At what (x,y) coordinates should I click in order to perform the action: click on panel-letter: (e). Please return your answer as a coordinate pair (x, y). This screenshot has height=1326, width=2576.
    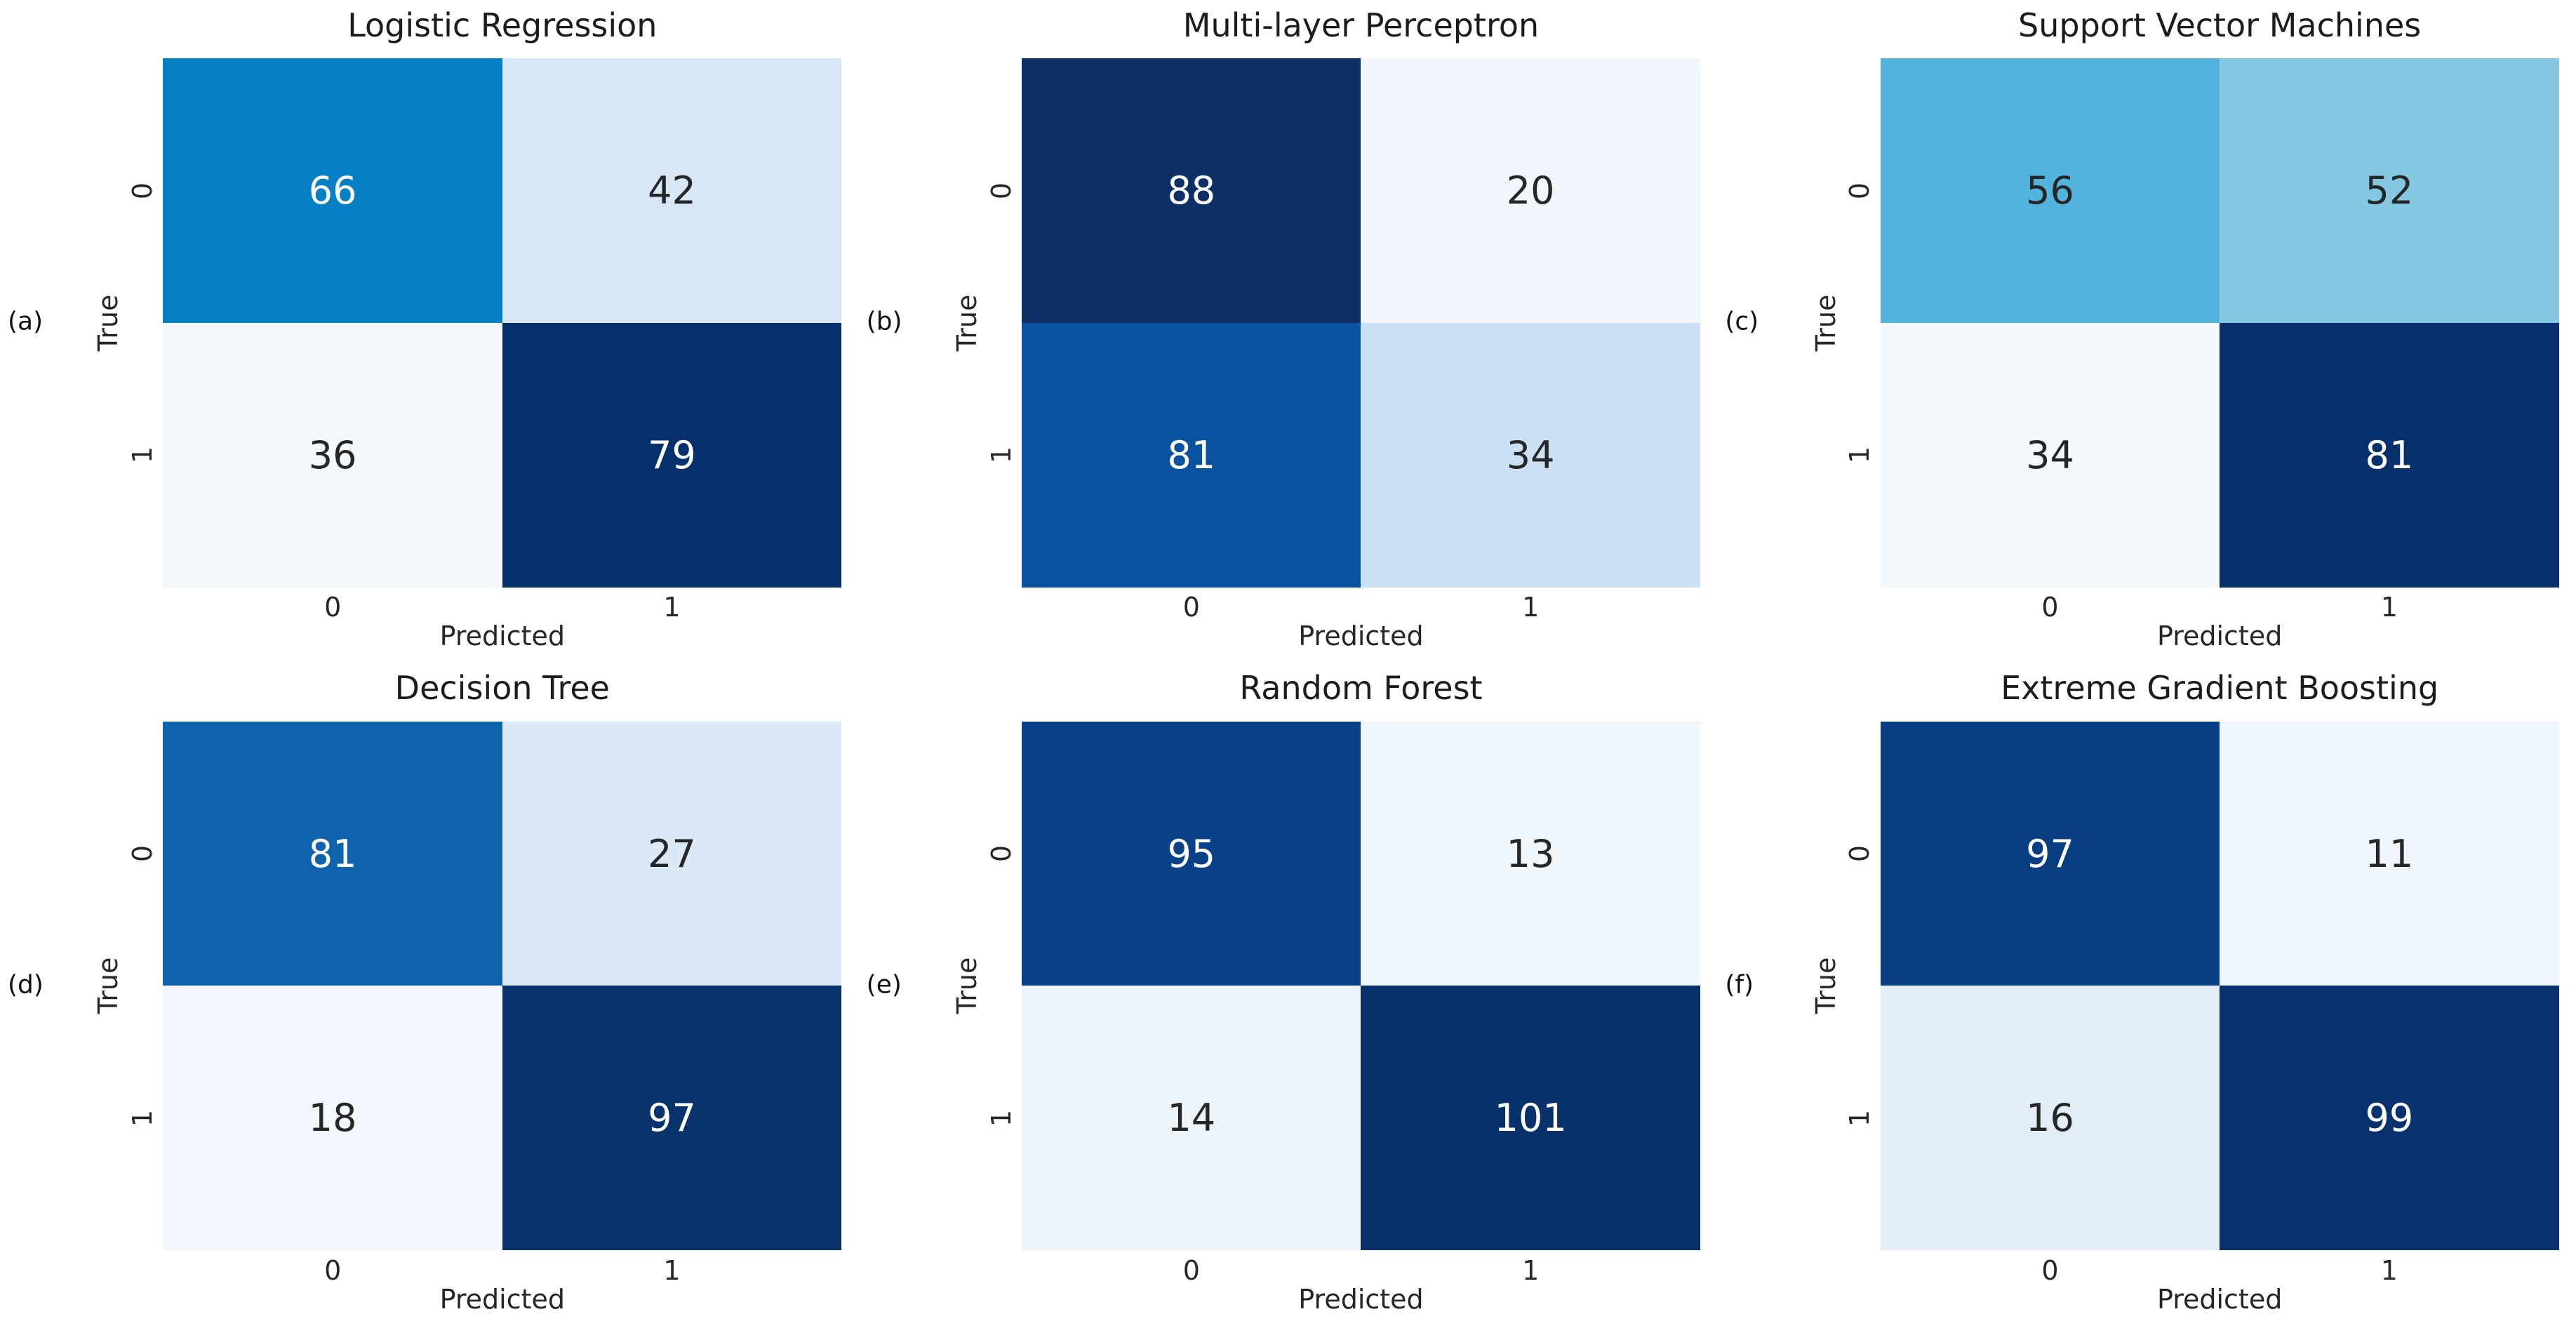
    Looking at the image, I should click on (884, 985).